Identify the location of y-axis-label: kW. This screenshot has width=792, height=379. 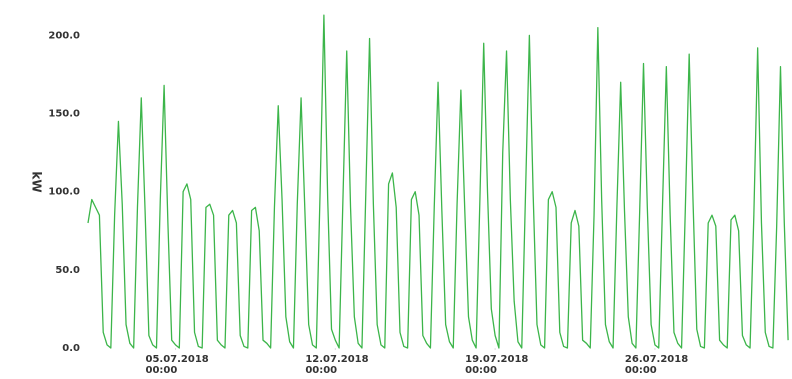
(37, 181).